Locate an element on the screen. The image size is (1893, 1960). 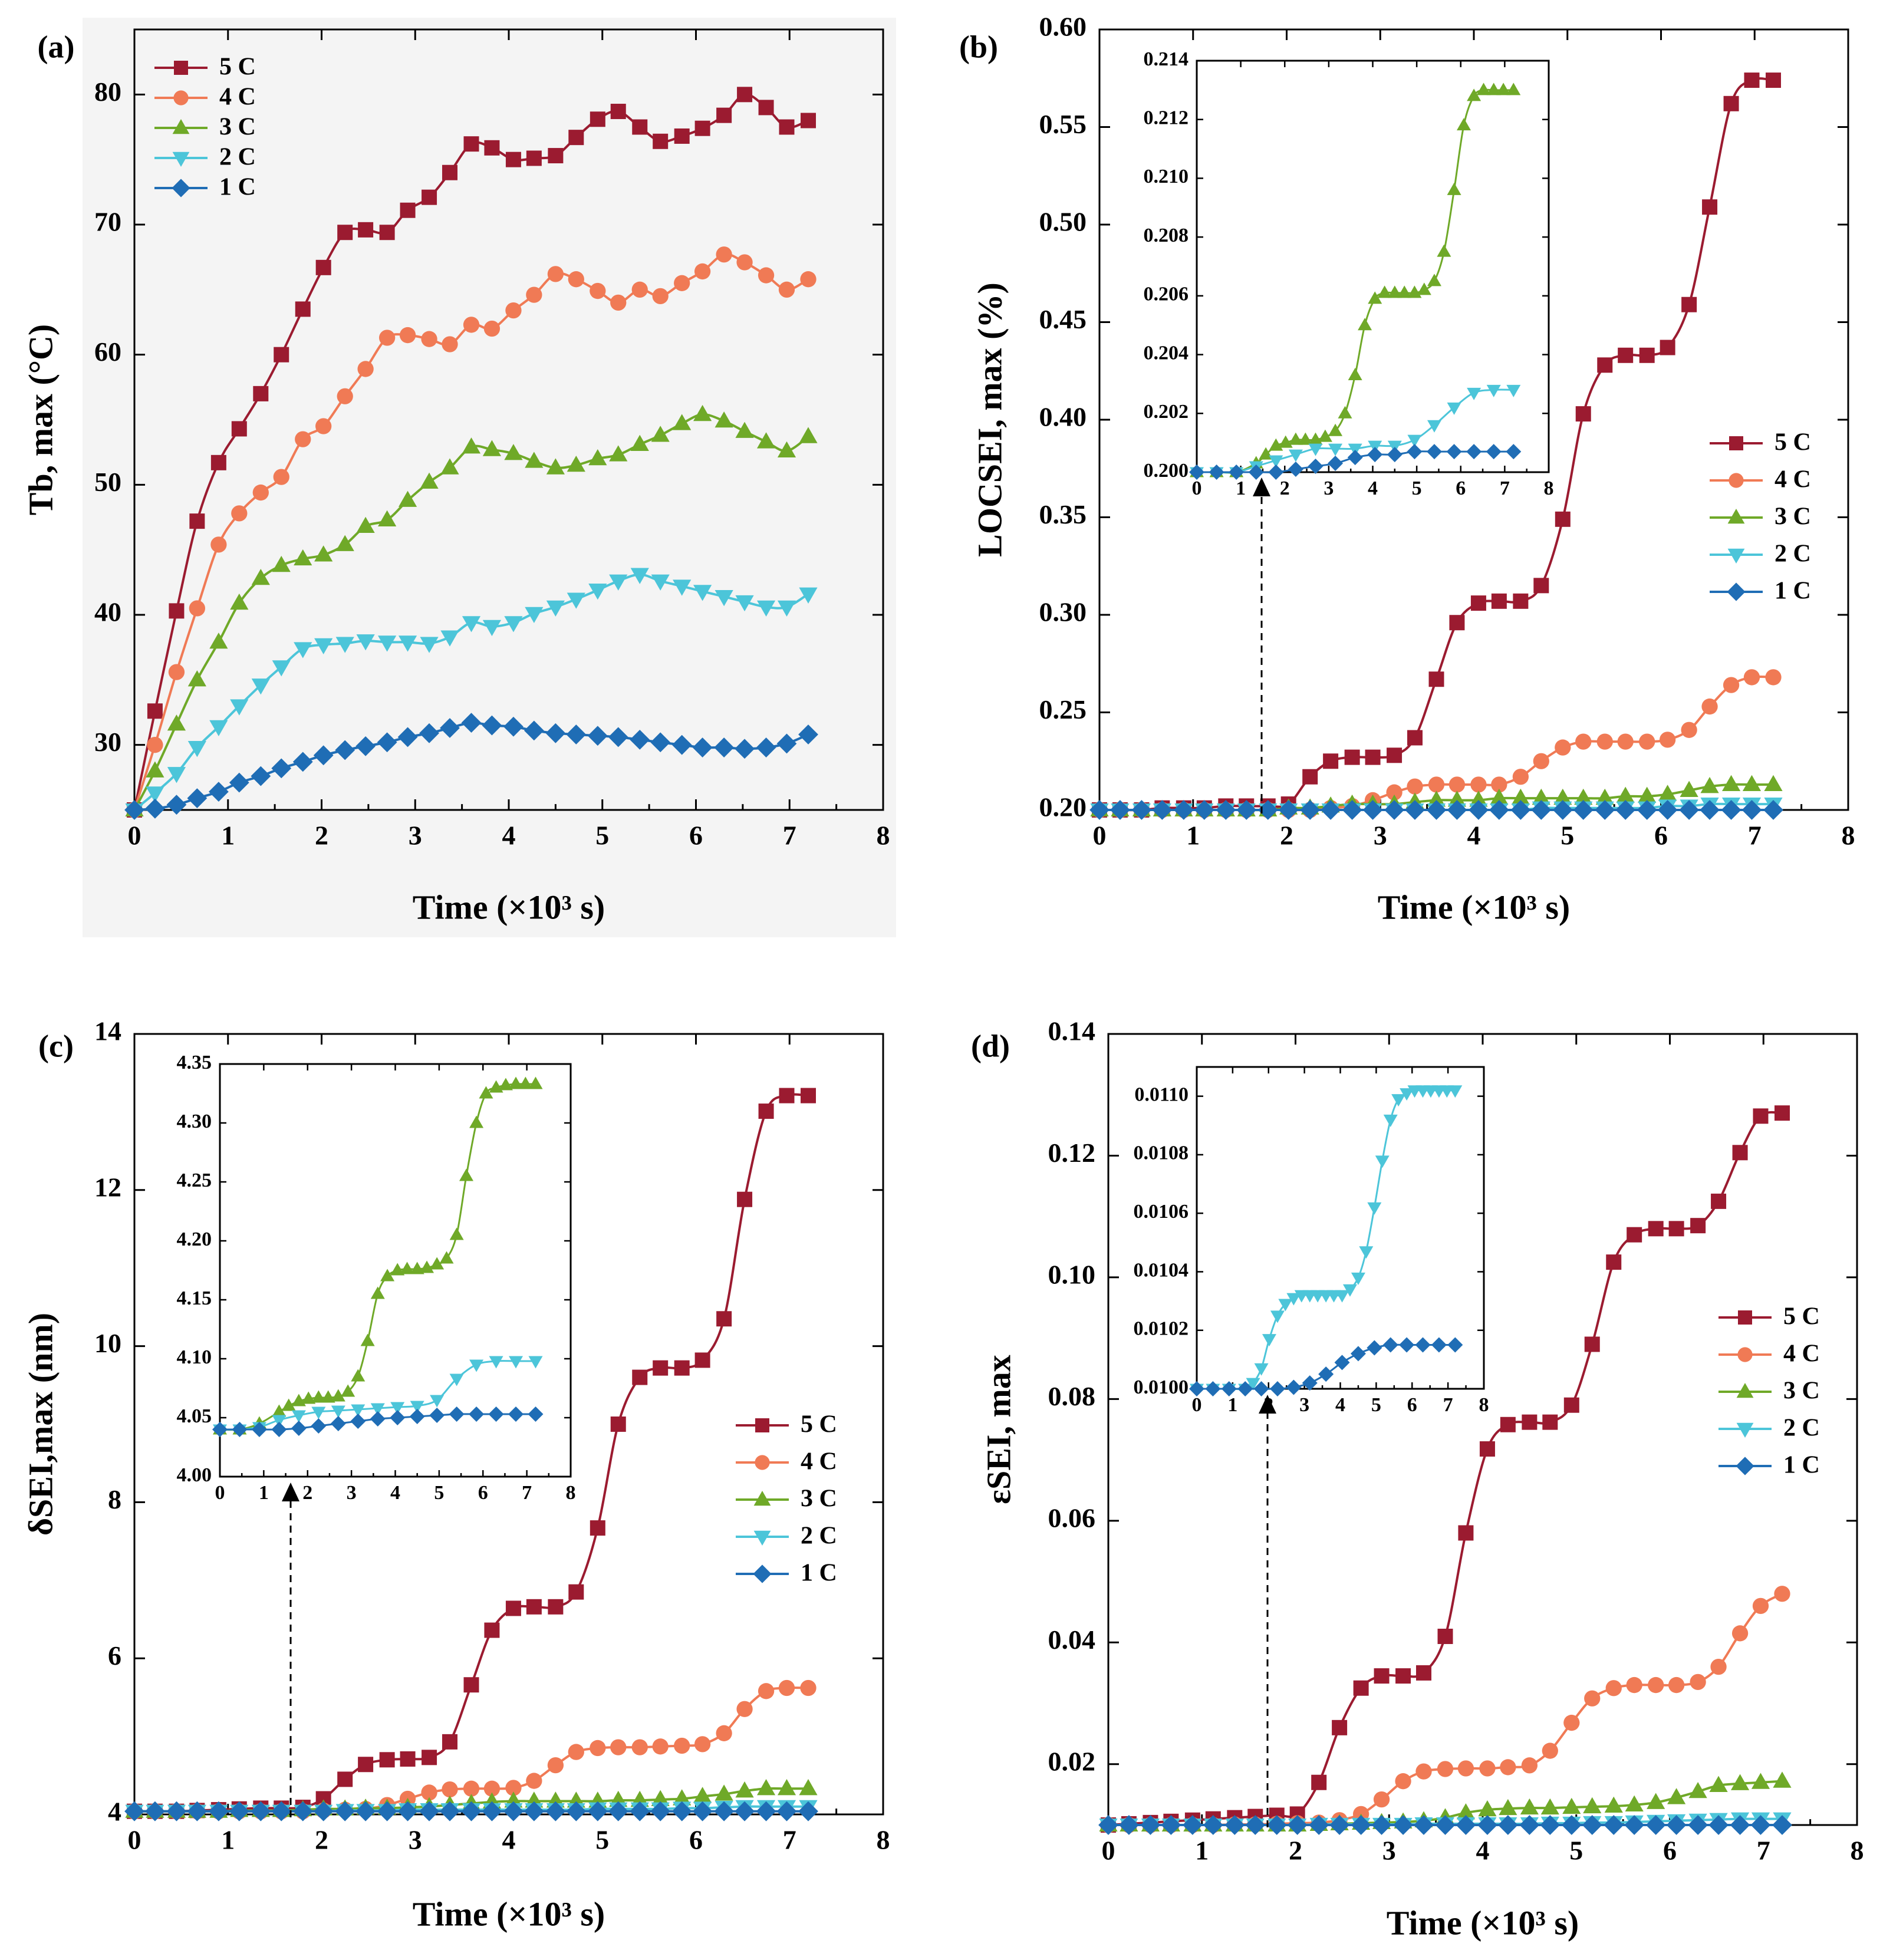
panel-c-ytick-label: 8 is located at coordinates (114, 1499).